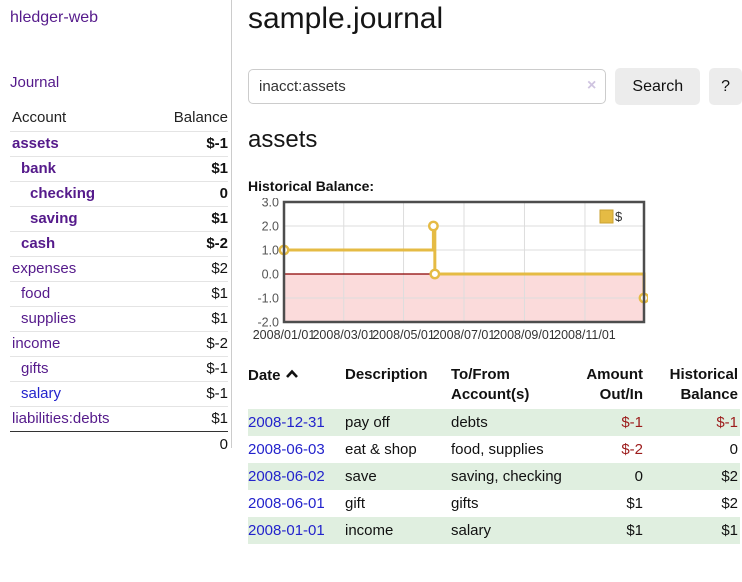 Image resolution: width=742 pixels, height=582 pixels. What do you see at coordinates (311, 186) in the screenshot?
I see `chart-section-label: Historical Balance:` at bounding box center [311, 186].